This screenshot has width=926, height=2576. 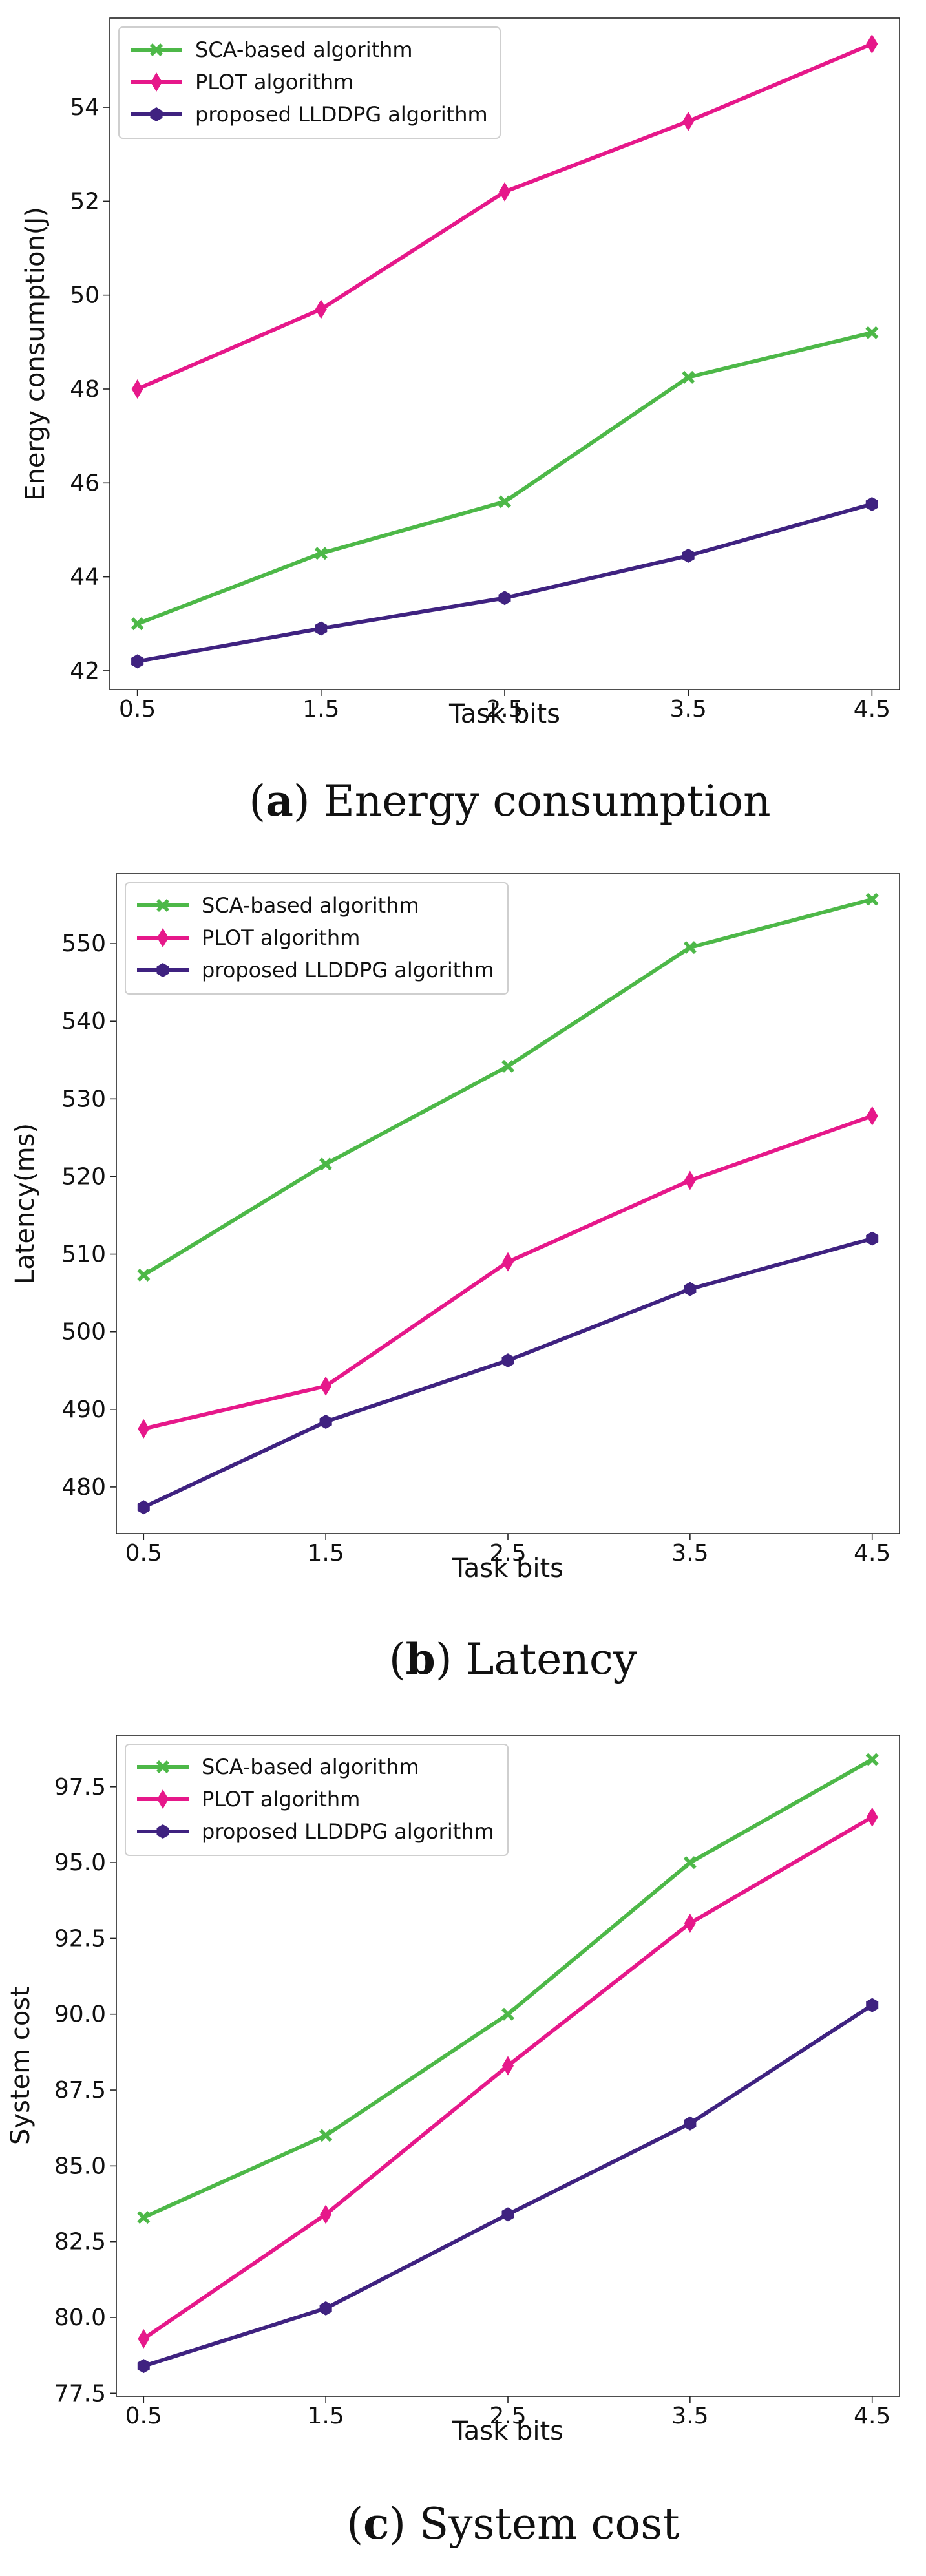 What do you see at coordinates (83, 1410) in the screenshot?
I see `y-tick-label: 490` at bounding box center [83, 1410].